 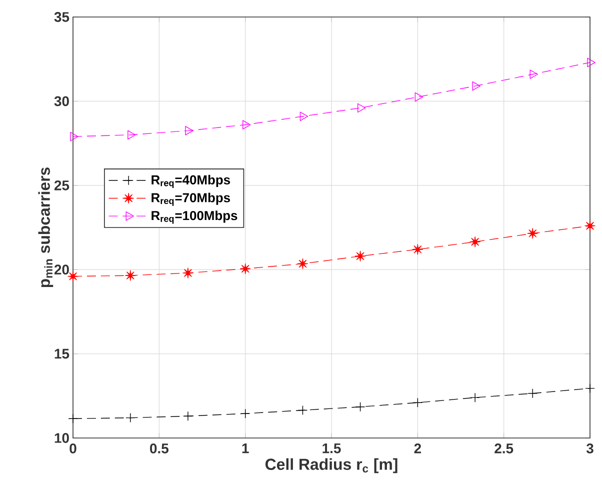 What do you see at coordinates (159, 449) in the screenshot?
I see `x-tick-label: 0.5` at bounding box center [159, 449].